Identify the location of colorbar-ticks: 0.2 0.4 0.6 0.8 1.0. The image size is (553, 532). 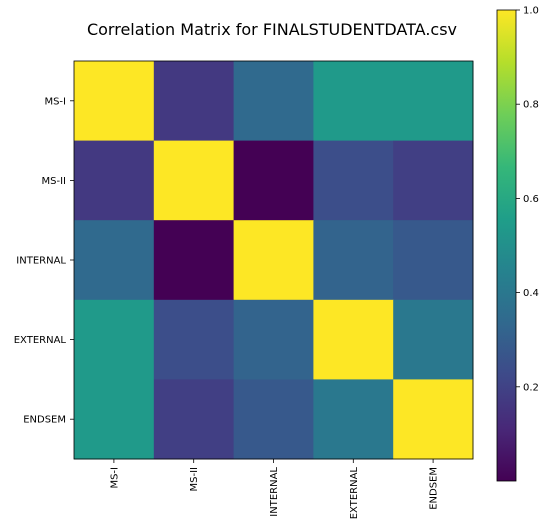
(527, 199).